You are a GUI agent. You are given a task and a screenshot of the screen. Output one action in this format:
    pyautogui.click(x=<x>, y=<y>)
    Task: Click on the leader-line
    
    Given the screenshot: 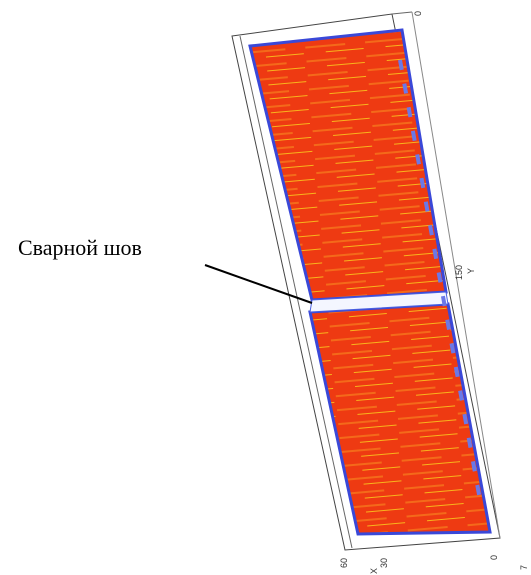 What is the action you would take?
    pyautogui.click(x=258, y=284)
    